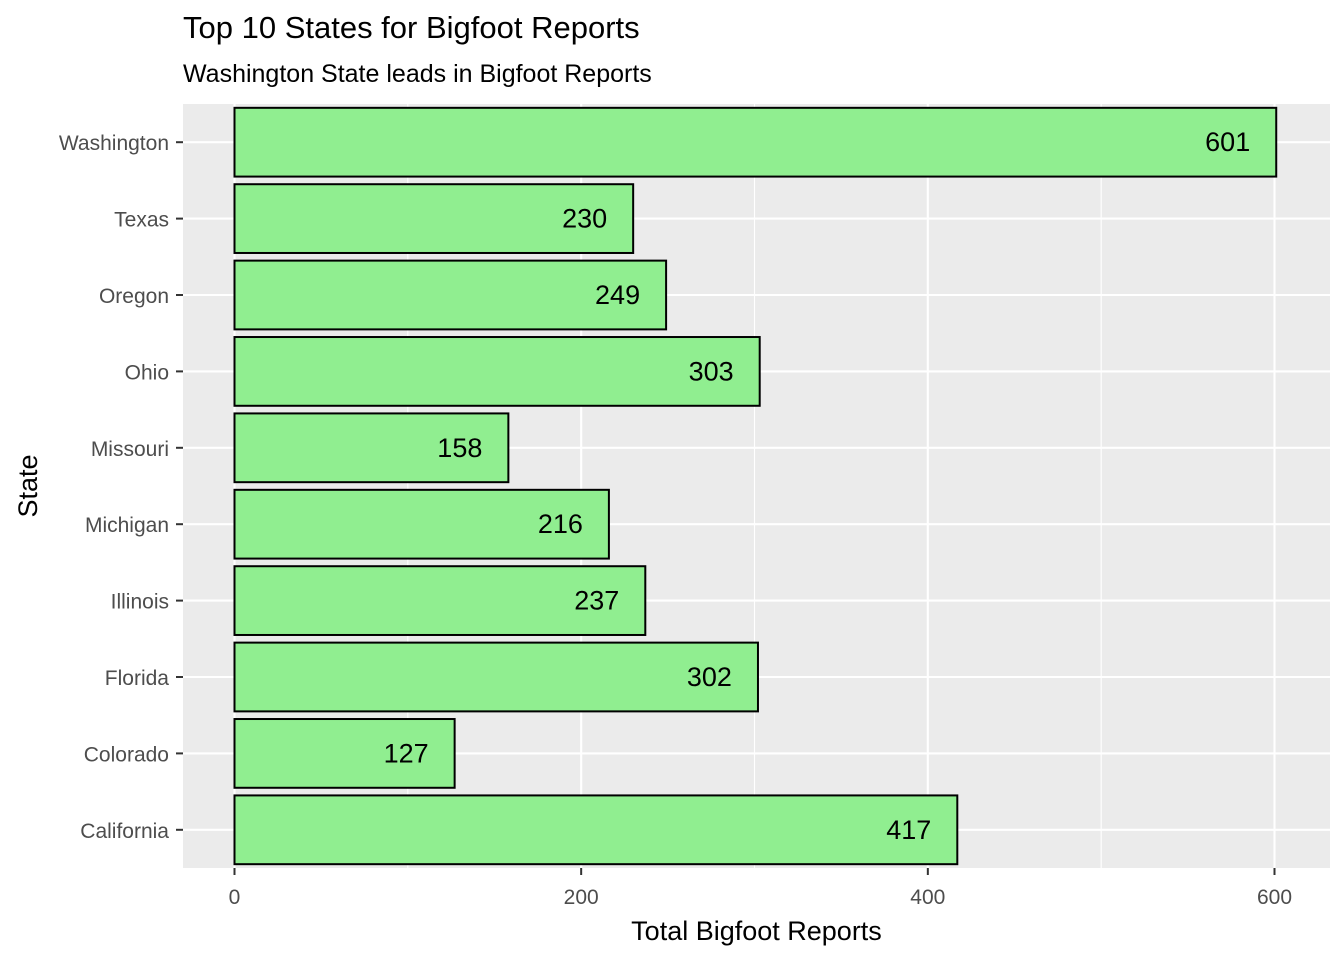  What do you see at coordinates (140, 602) in the screenshot?
I see `y-tick-label-illinois: Illinois` at bounding box center [140, 602].